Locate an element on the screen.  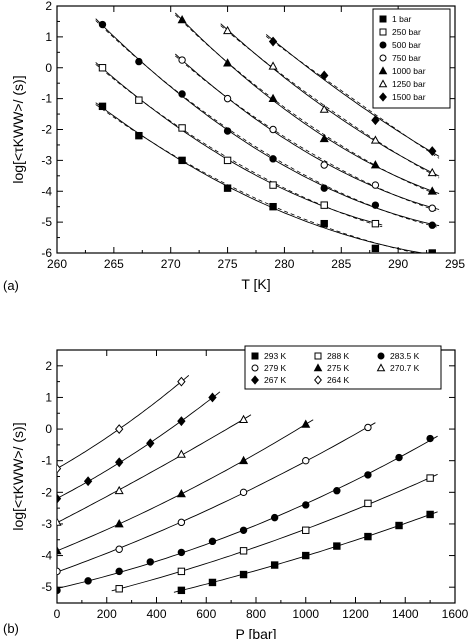
panel-a-y-tick-label: 0 is located at coordinates (48, 68).